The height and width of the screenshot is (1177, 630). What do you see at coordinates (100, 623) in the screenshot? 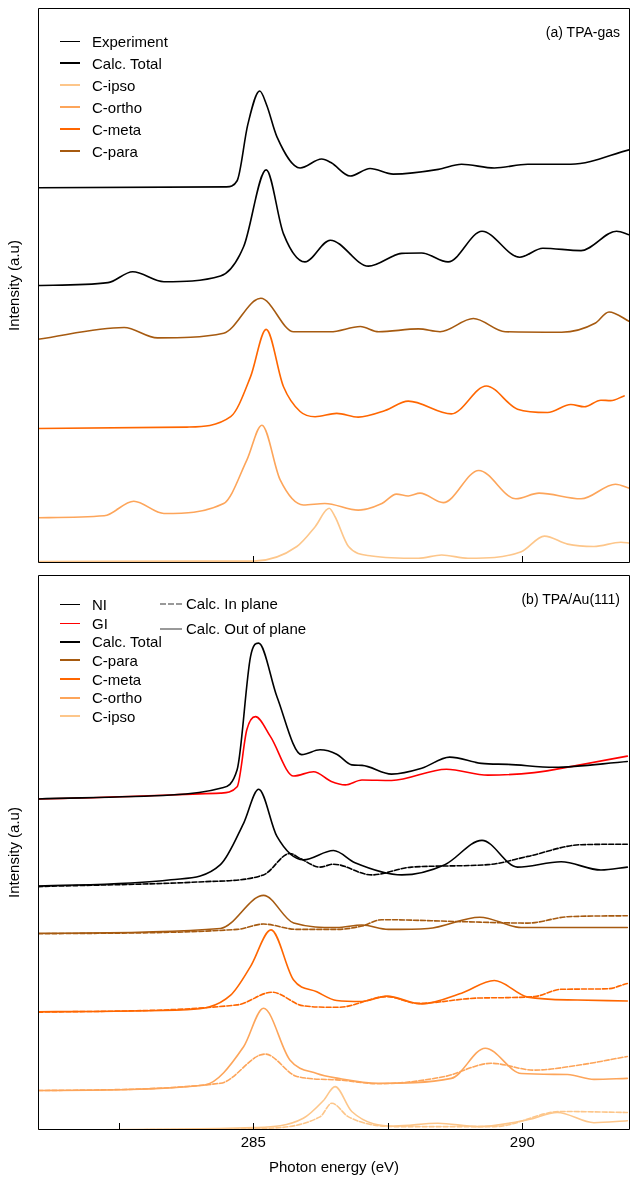
I see `legend-label: GI` at bounding box center [100, 623].